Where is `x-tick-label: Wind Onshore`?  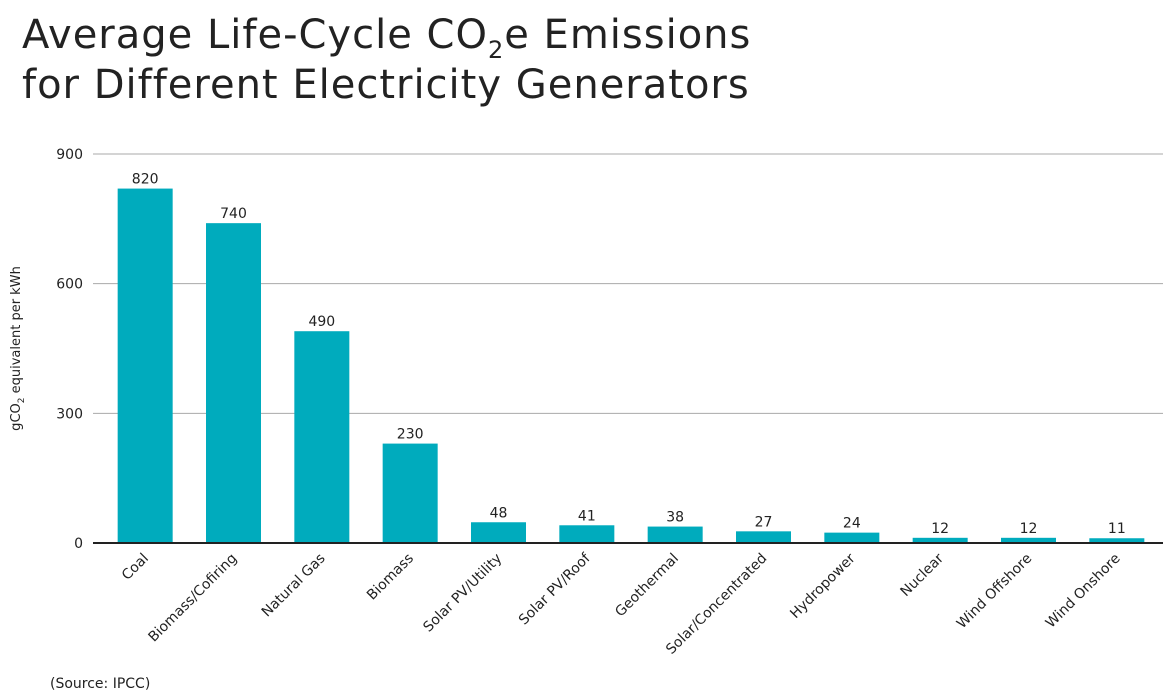
x-tick-label: Wind Onshore is located at coordinates (1083, 591).